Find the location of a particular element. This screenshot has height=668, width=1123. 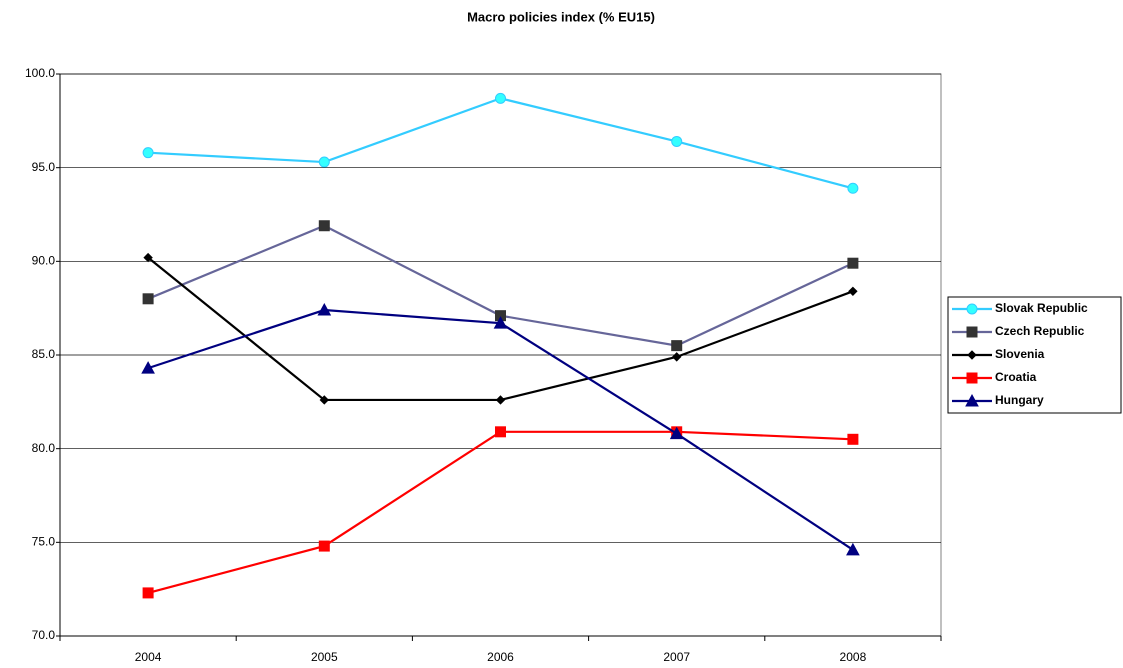

legend-label: Croatia is located at coordinates (1016, 377).